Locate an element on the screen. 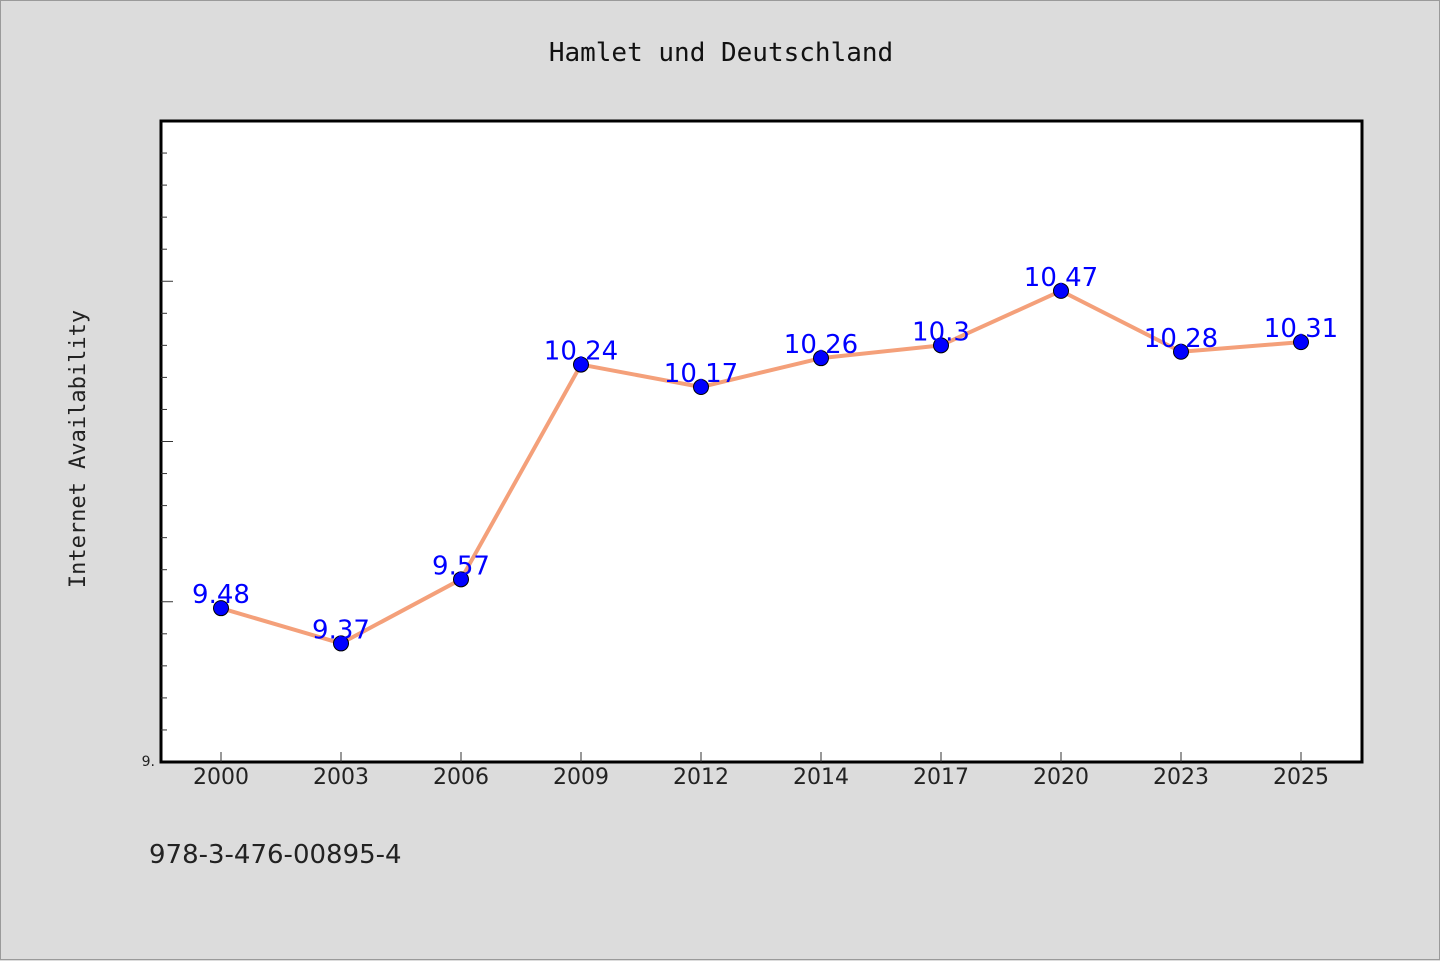 Image resolution: width=1440 pixels, height=961 pixels. y-axis-label: Internet Availability is located at coordinates (78, 449).